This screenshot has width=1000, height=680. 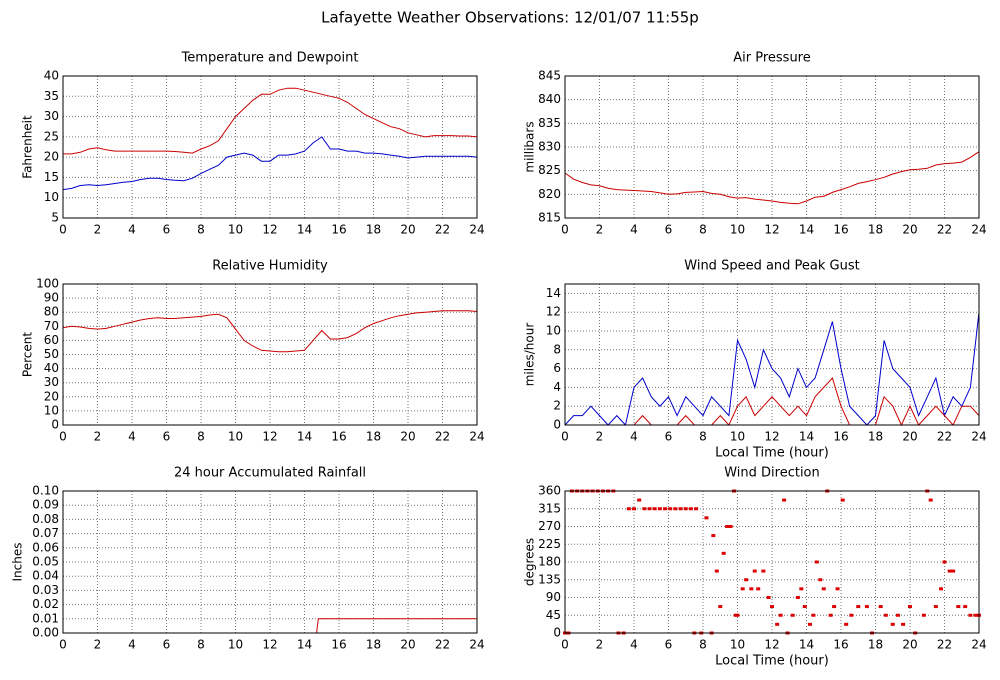 What do you see at coordinates (553, 312) in the screenshot?
I see `y-tick-label: 12` at bounding box center [553, 312].